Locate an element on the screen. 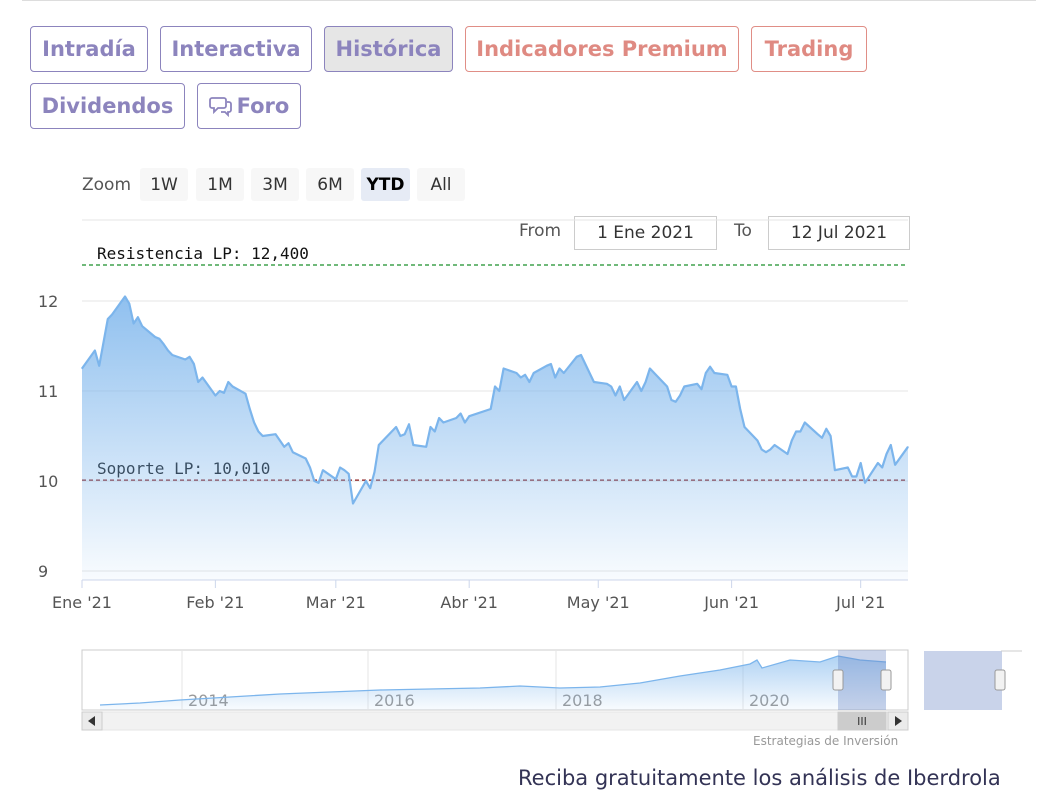 This screenshot has width=1044, height=803. tab-foro: Foro is located at coordinates (249, 106).